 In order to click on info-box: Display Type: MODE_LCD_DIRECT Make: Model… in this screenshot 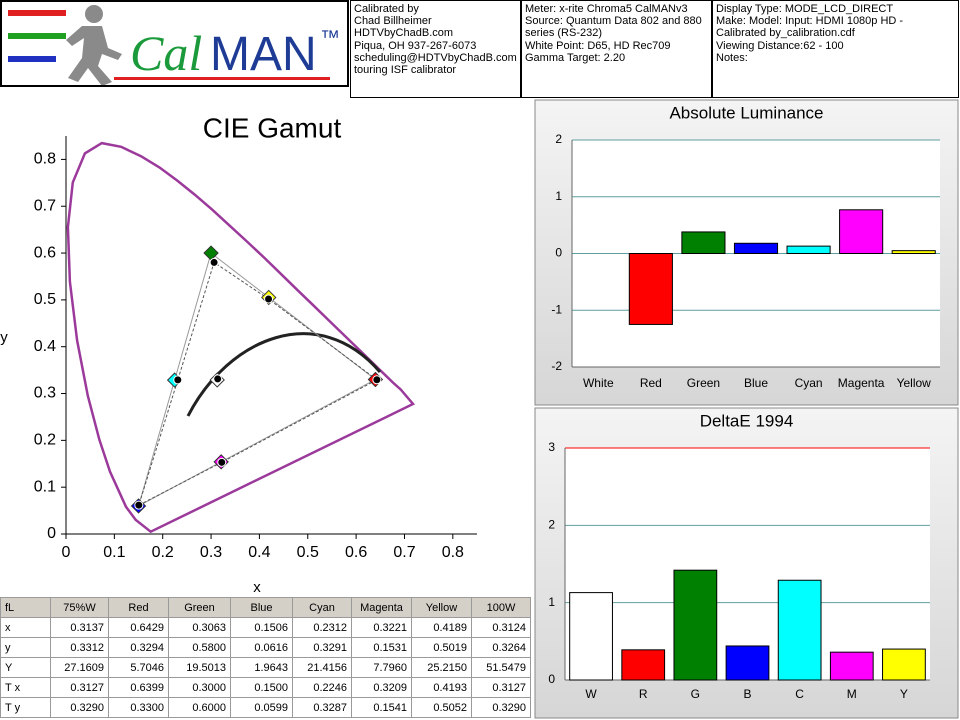, I will do `click(835, 49)`.